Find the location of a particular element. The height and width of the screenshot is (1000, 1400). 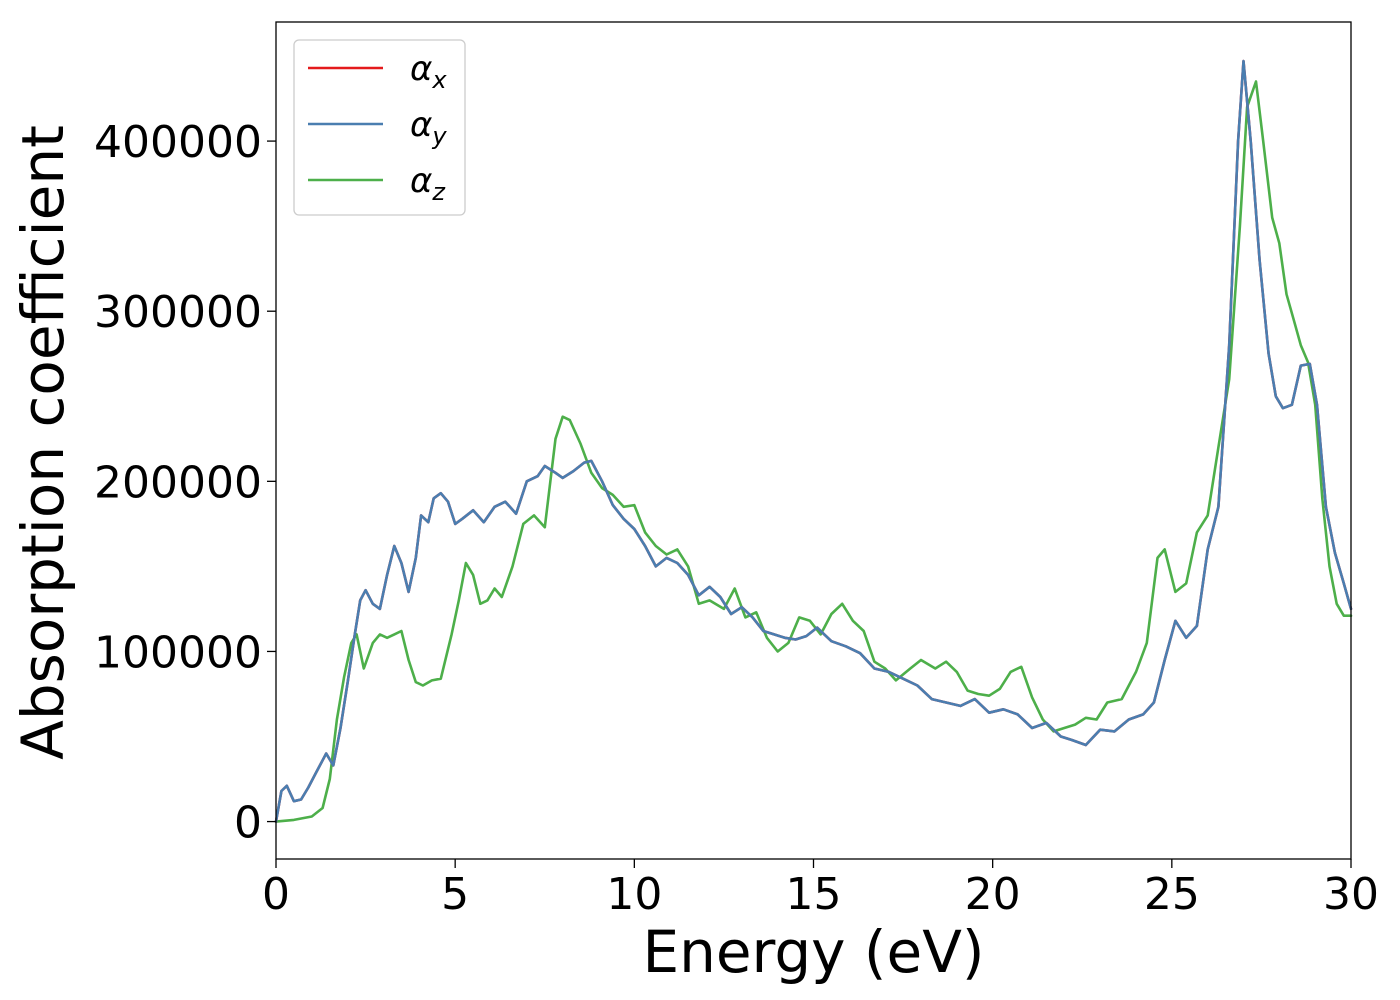

x-tick-label: 30 is located at coordinates (1351, 894).